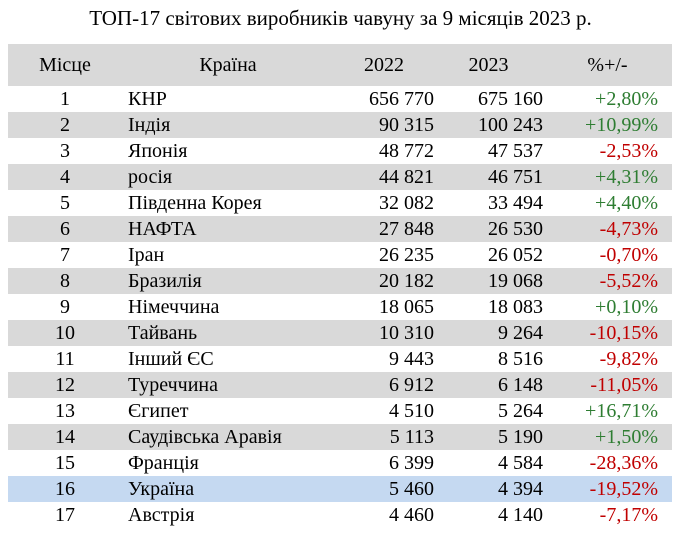 The image size is (681, 535). Describe the element at coordinates (488, 489) in the screenshot. I see `cell-value-2023: 4 394` at that location.